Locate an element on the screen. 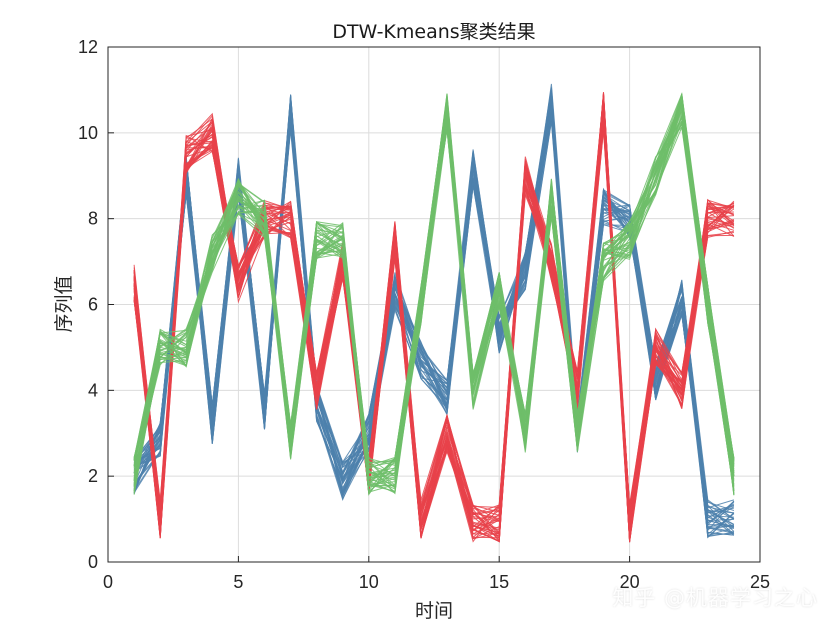 The width and height of the screenshot is (840, 630). y-tick-label: 4 is located at coordinates (93, 390).